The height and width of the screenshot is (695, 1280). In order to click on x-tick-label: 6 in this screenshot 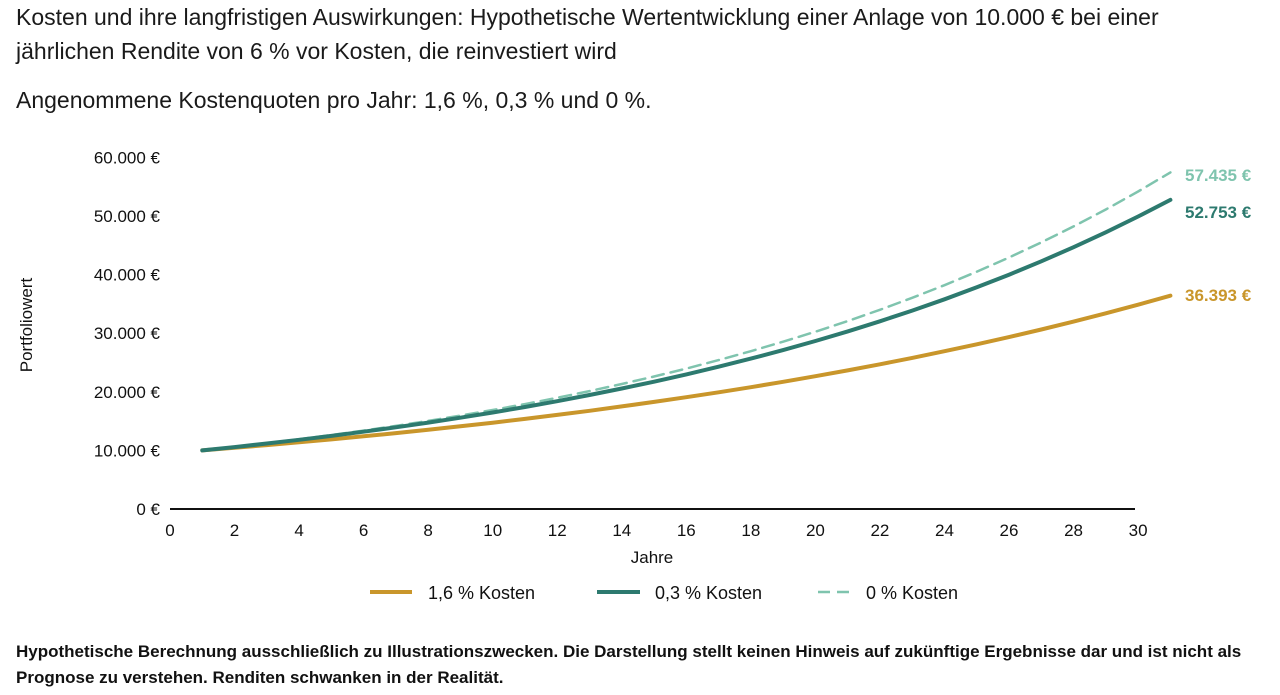, I will do `click(363, 530)`.